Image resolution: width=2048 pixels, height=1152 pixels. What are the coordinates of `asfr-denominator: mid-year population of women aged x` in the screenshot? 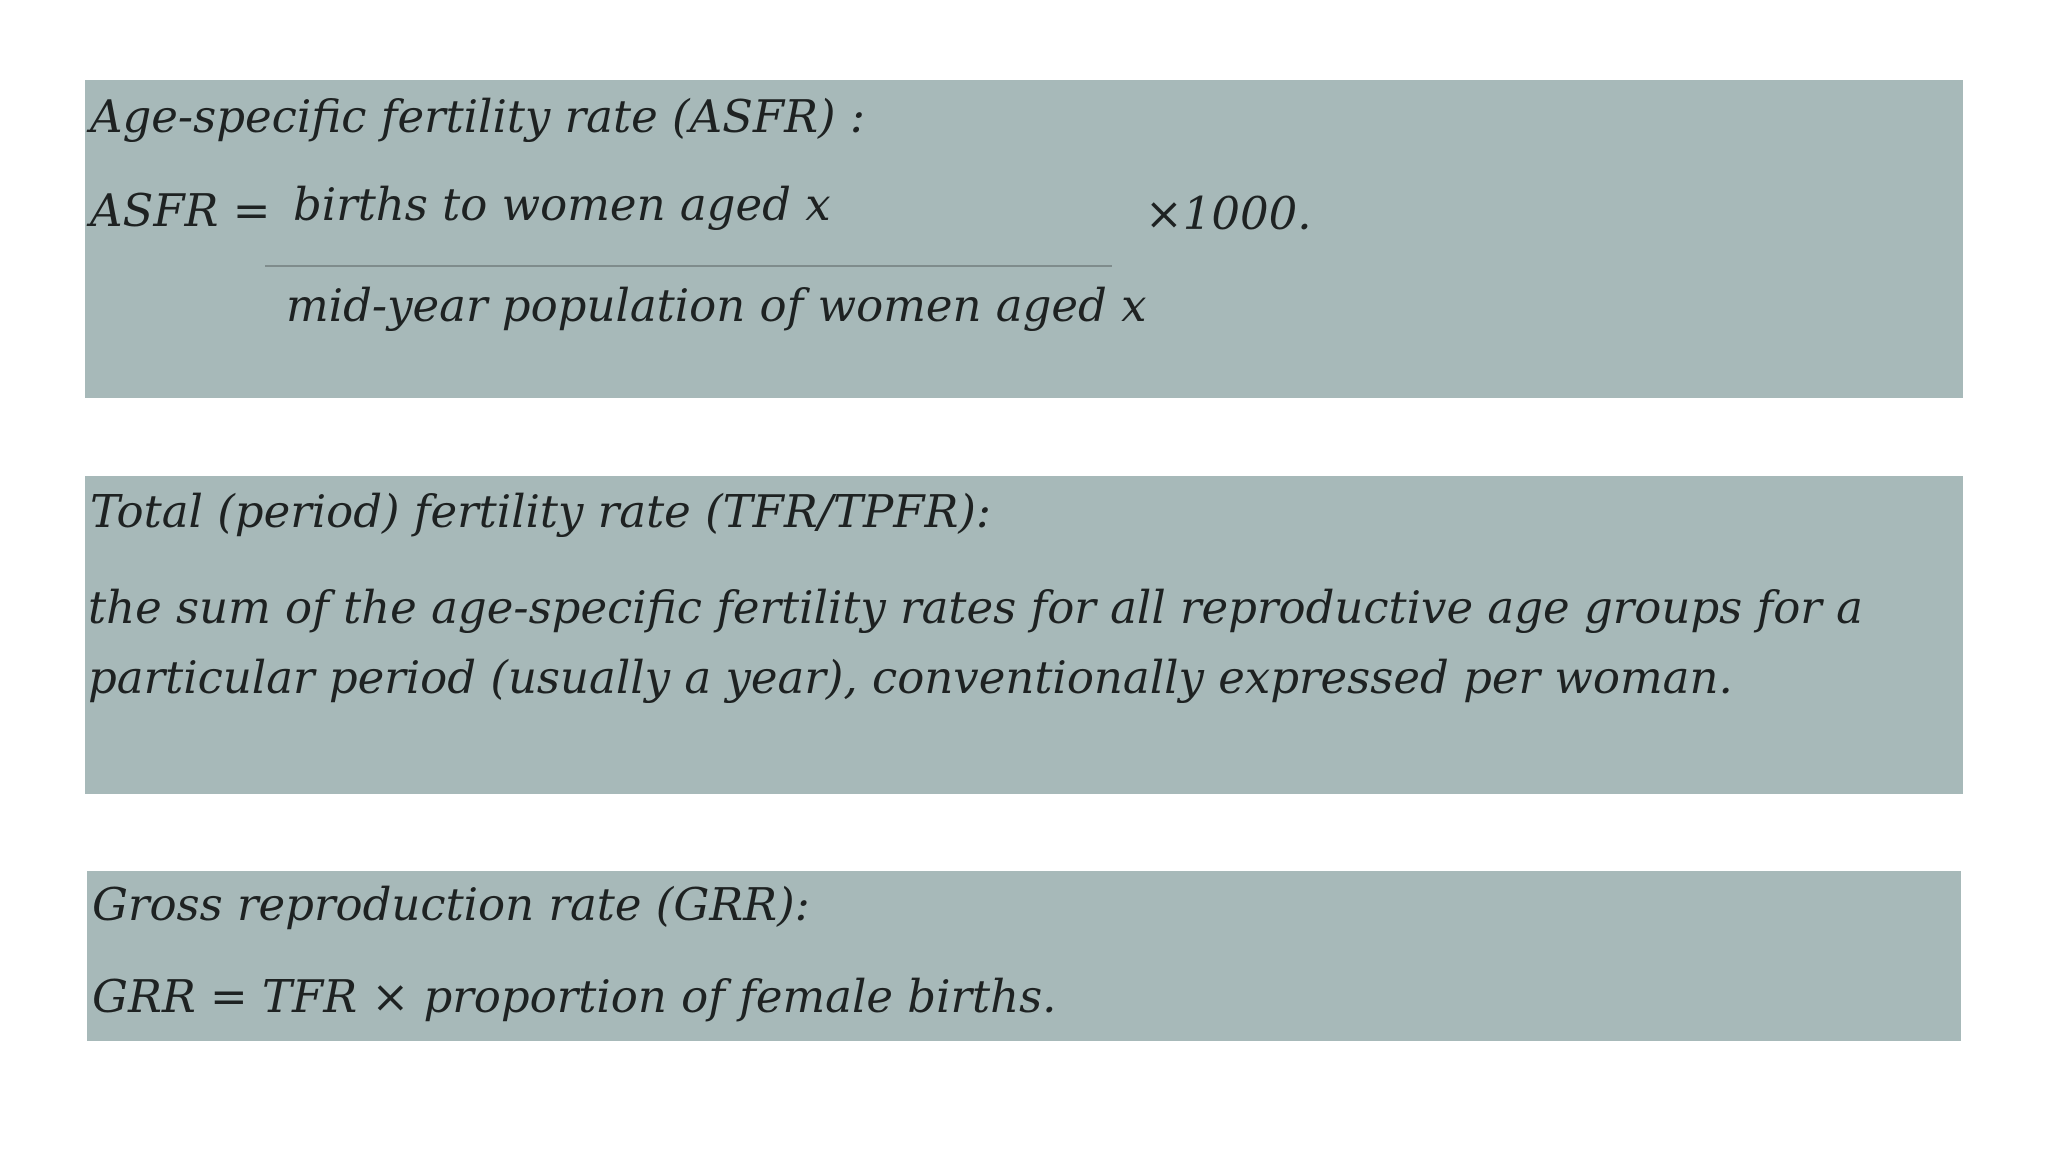 It's located at (716, 305).